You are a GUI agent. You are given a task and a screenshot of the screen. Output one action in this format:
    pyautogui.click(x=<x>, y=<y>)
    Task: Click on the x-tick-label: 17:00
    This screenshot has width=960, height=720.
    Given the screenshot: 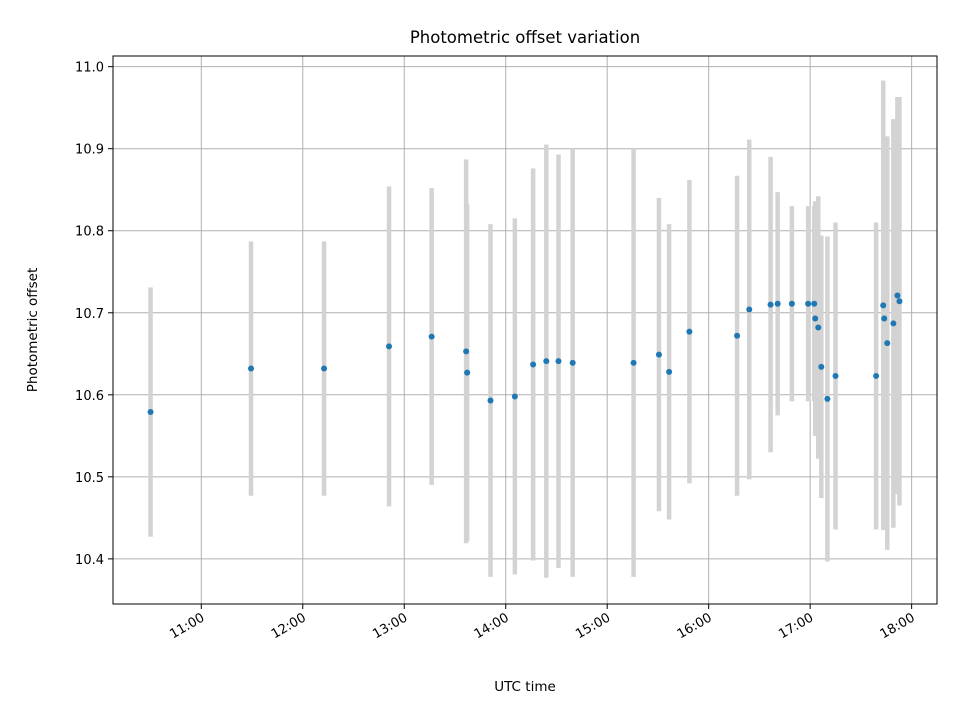 What is the action you would take?
    pyautogui.click(x=796, y=626)
    